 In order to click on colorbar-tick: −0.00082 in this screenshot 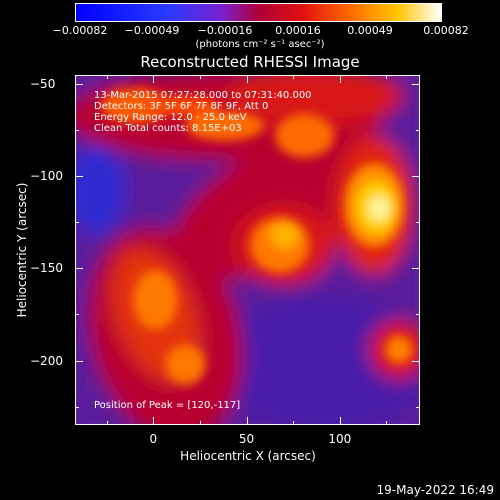, I will do `click(80, 30)`.